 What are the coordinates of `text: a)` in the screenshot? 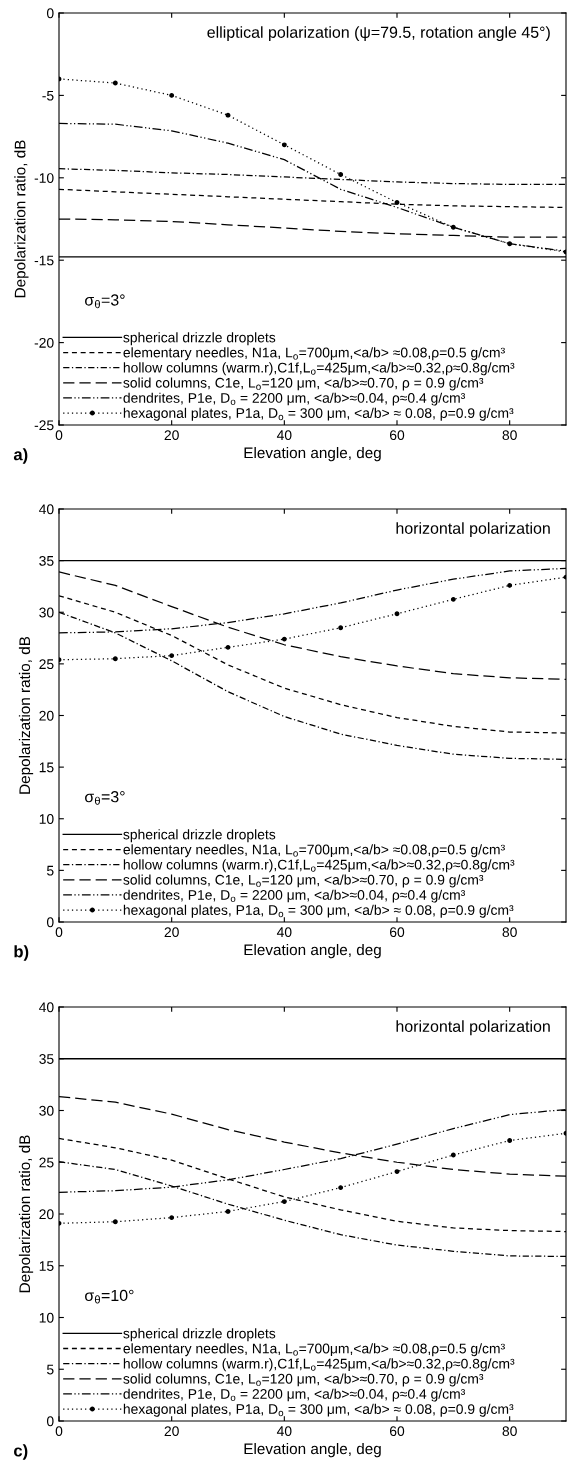 It's located at (20, 456).